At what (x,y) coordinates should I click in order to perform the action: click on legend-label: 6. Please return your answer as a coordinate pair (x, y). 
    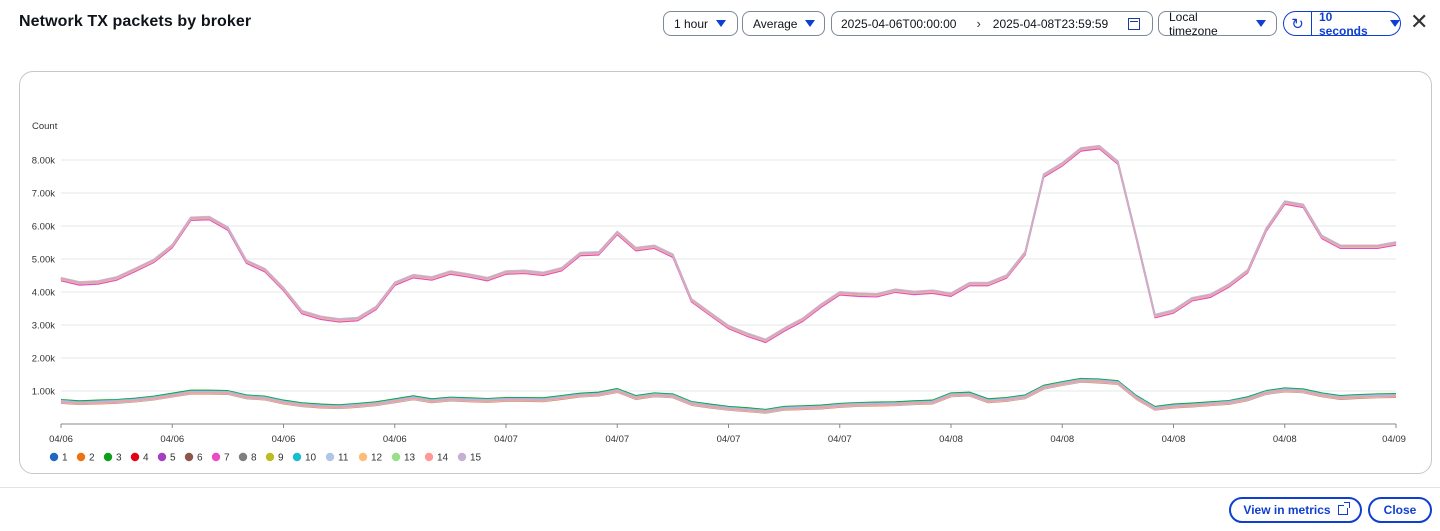
    Looking at the image, I should click on (200, 458).